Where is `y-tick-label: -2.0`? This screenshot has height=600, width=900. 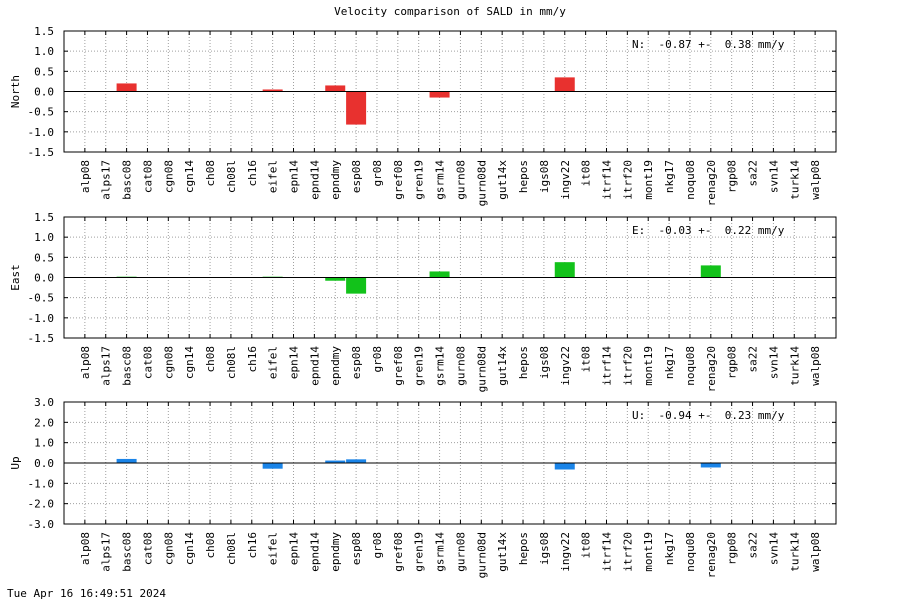 y-tick-label: -2.0 is located at coordinates (41, 504).